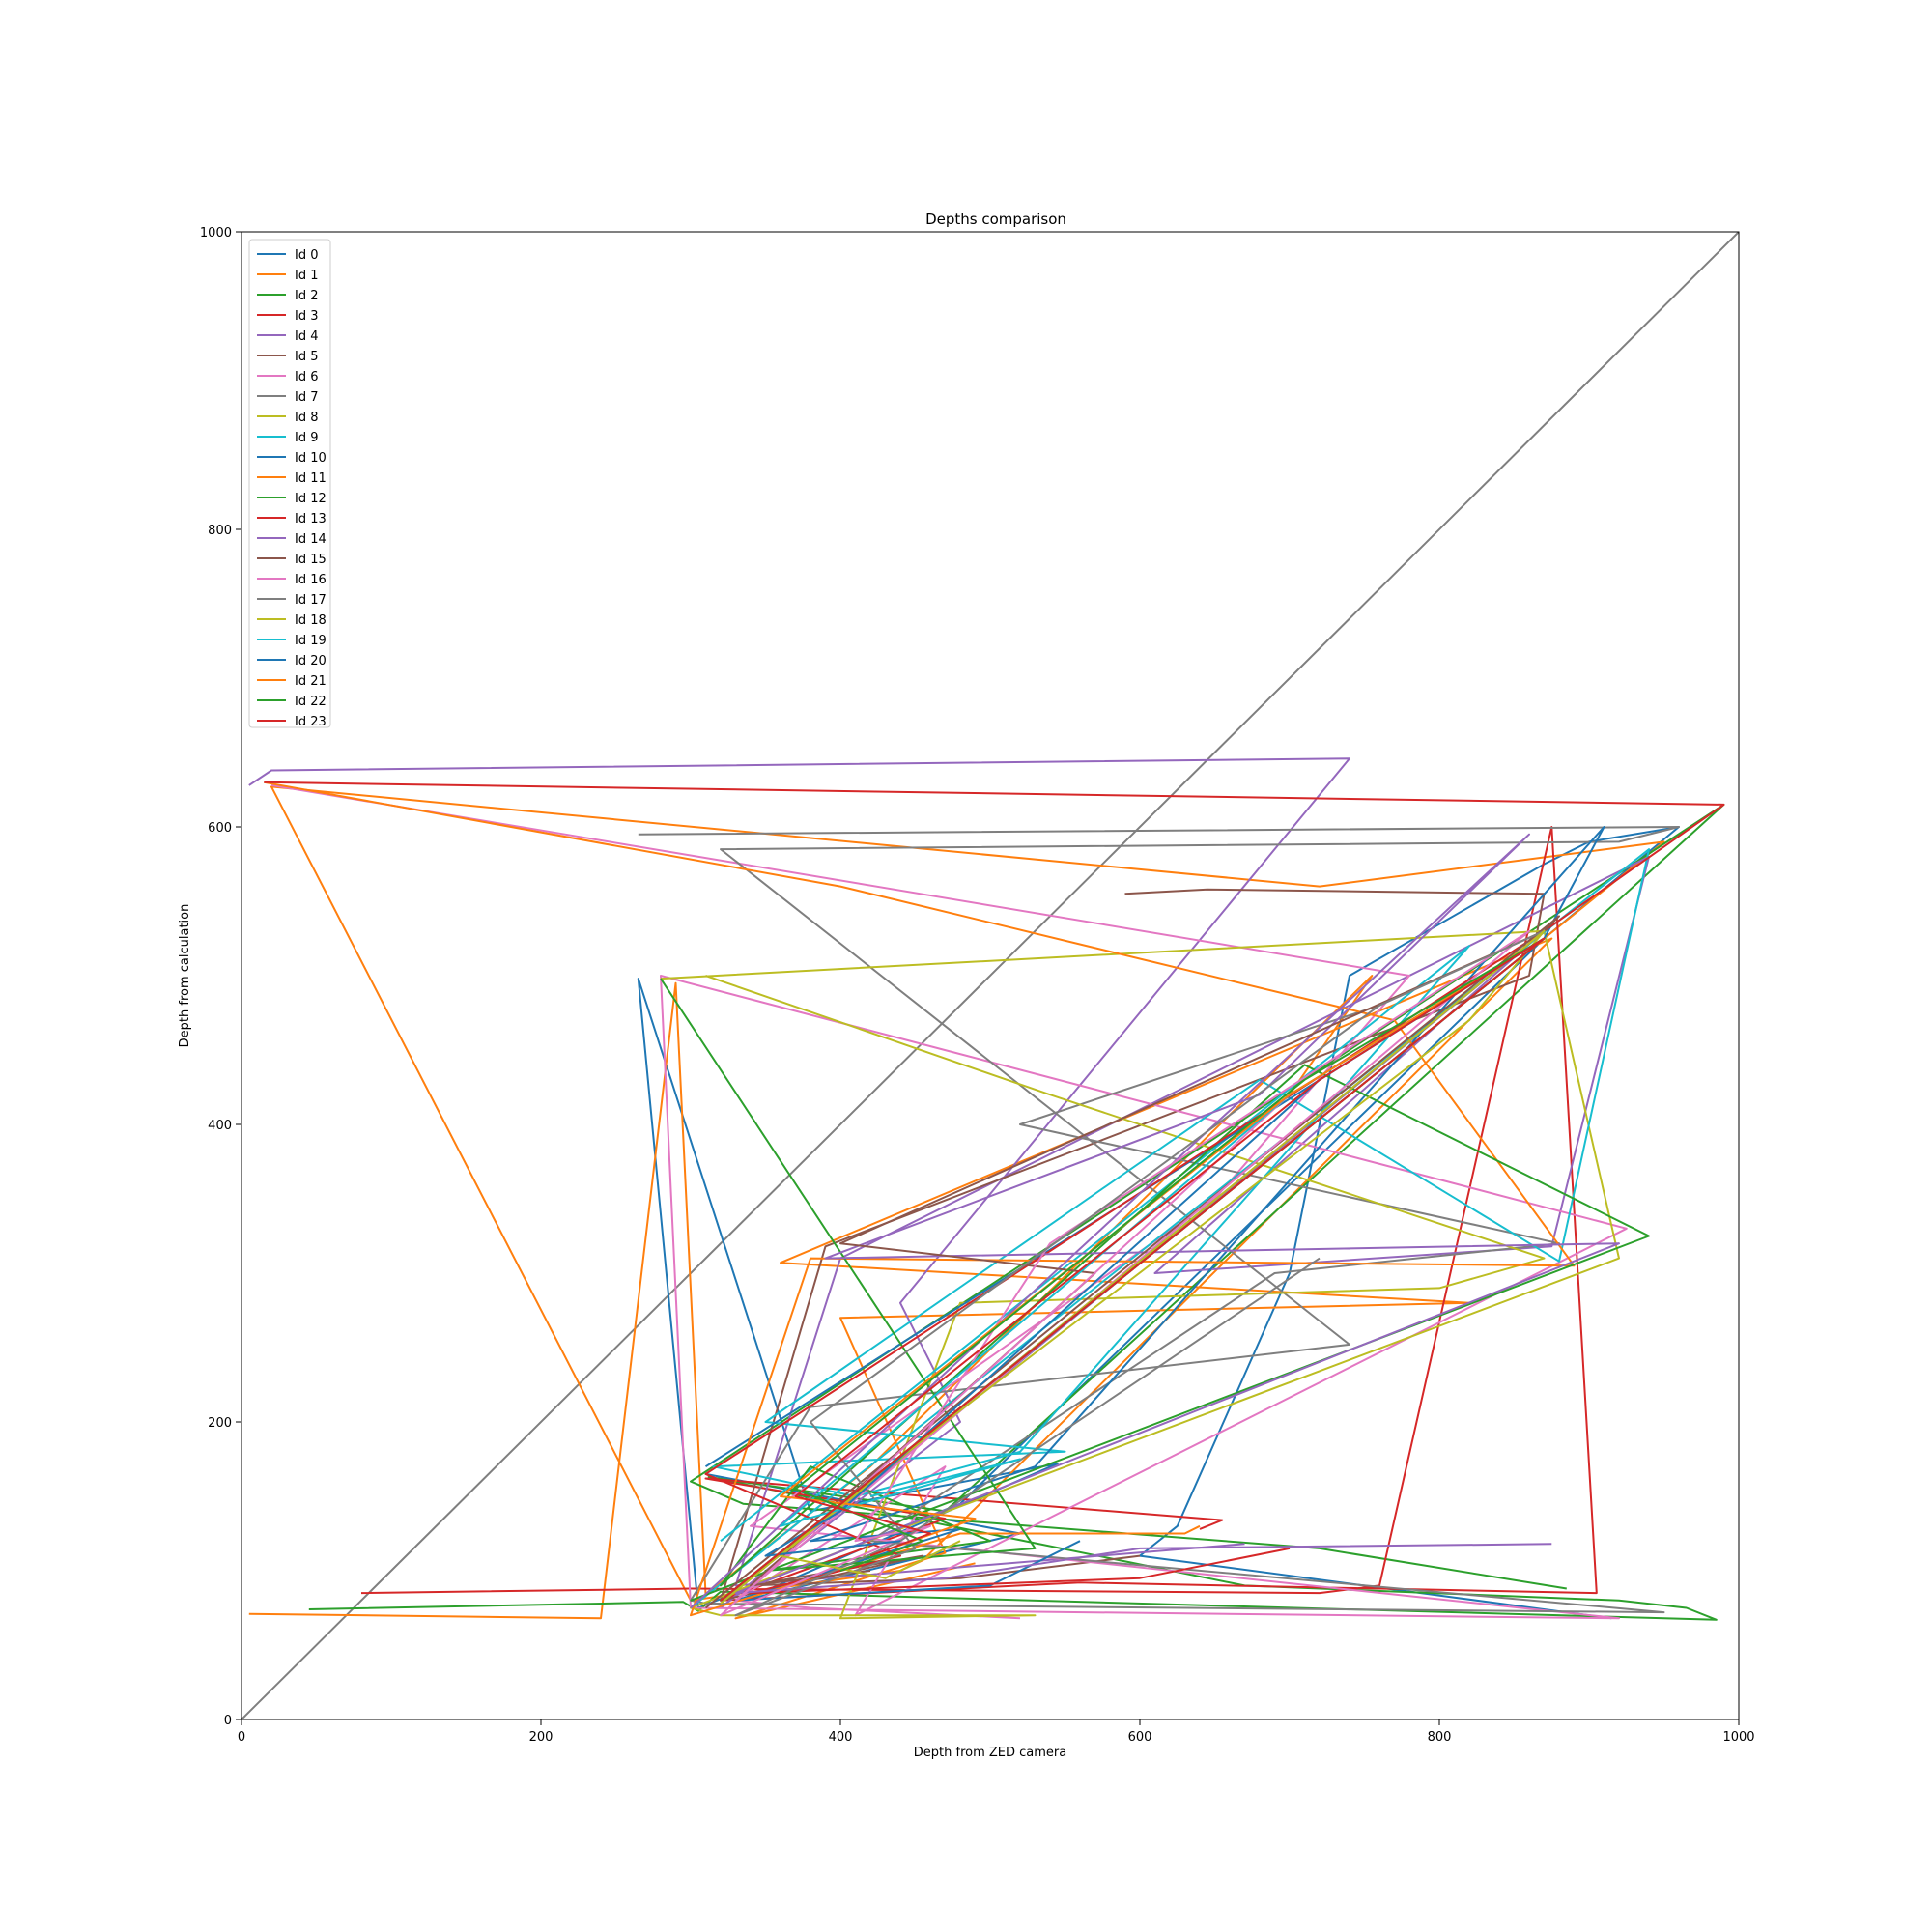  I want to click on legend-label: Id 15, so click(311, 560).